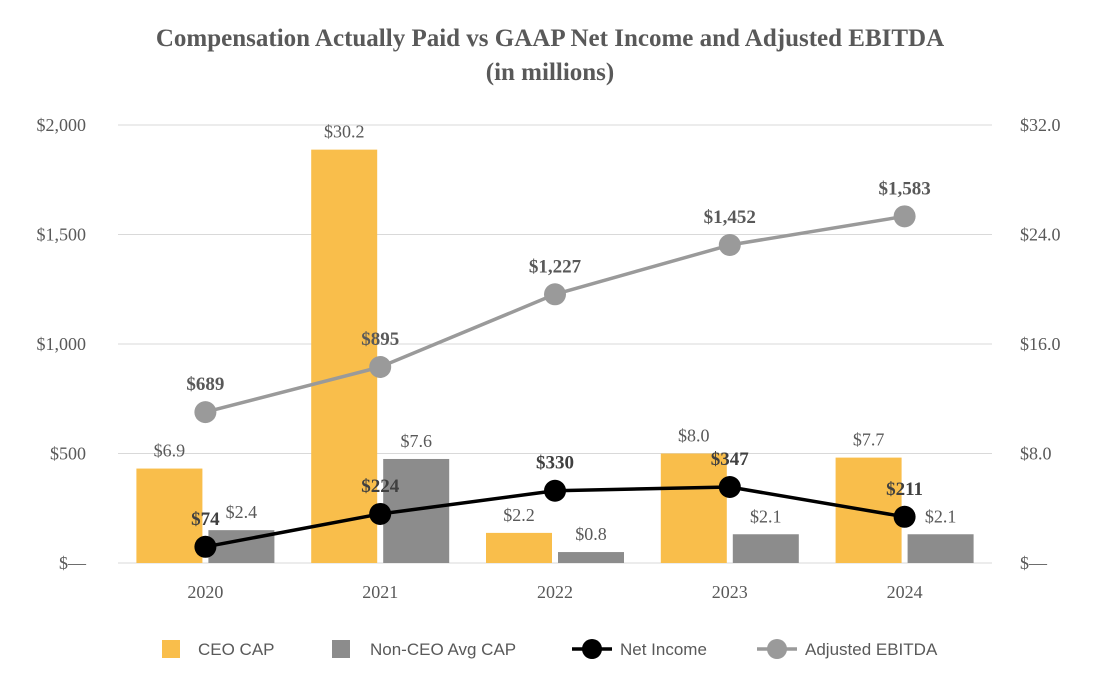  I want to click on x-axis-tick-label: 2020, so click(205, 592).